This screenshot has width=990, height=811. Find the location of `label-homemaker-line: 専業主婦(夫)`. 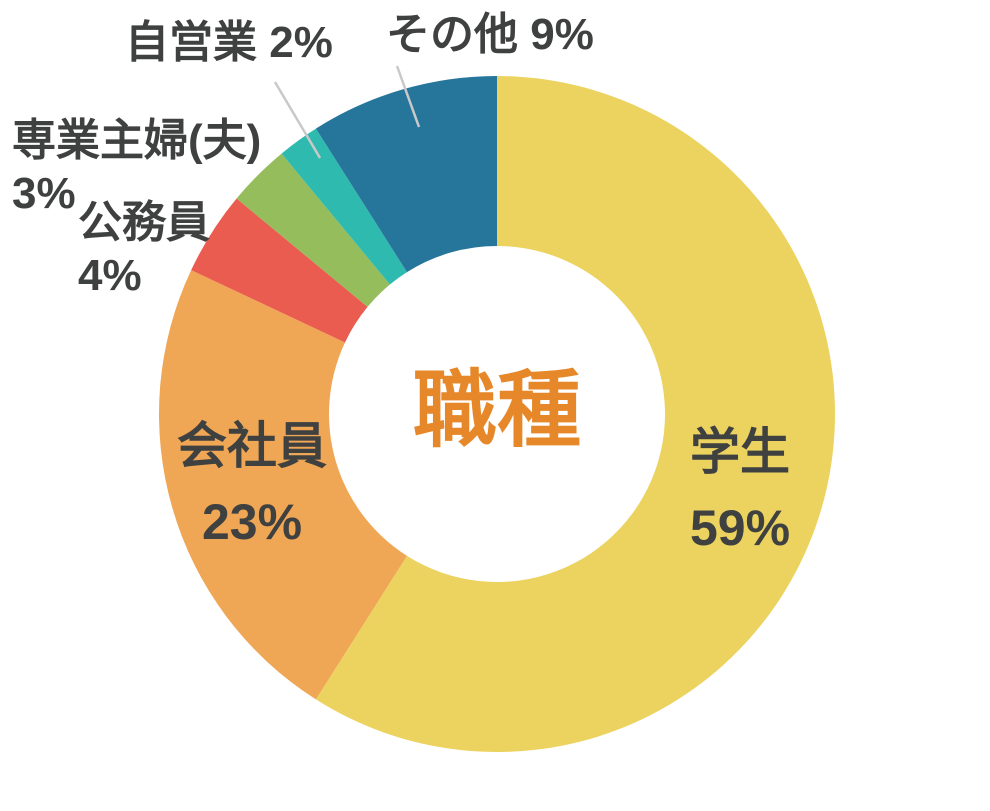

label-homemaker-line: 専業主婦(夫) is located at coordinates (137, 140).